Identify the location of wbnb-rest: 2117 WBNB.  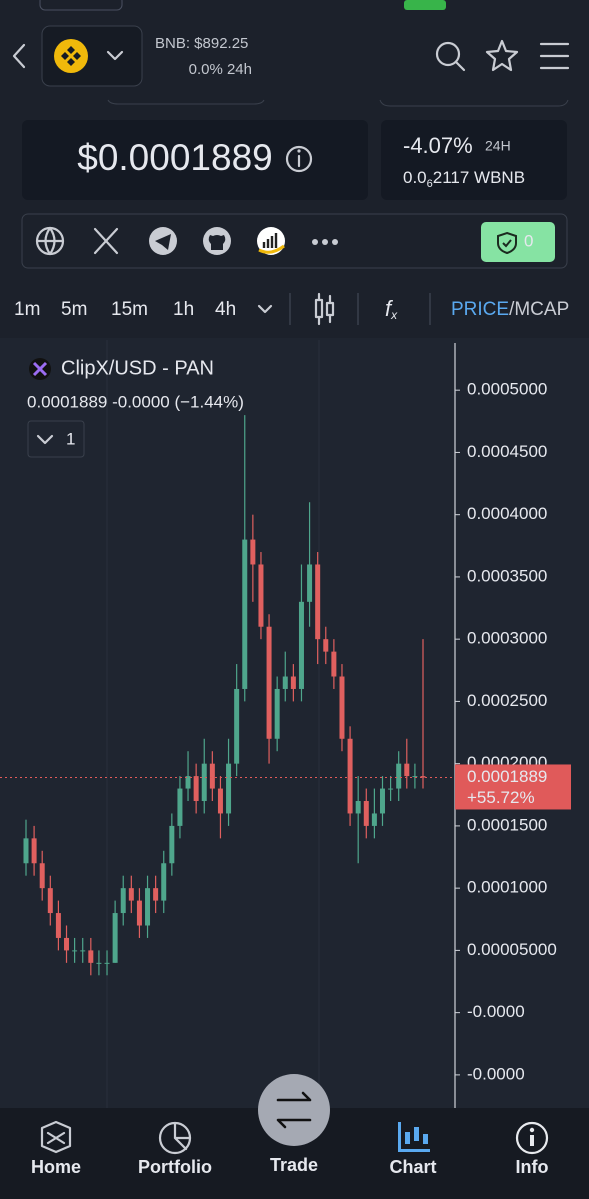
(479, 177).